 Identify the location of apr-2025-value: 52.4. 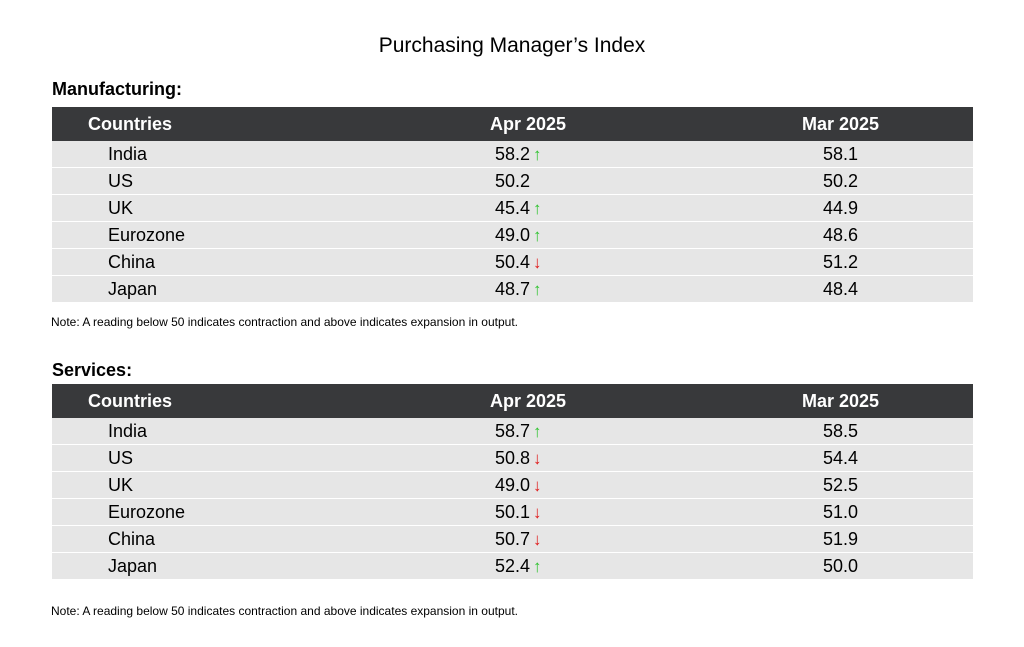
(513, 565).